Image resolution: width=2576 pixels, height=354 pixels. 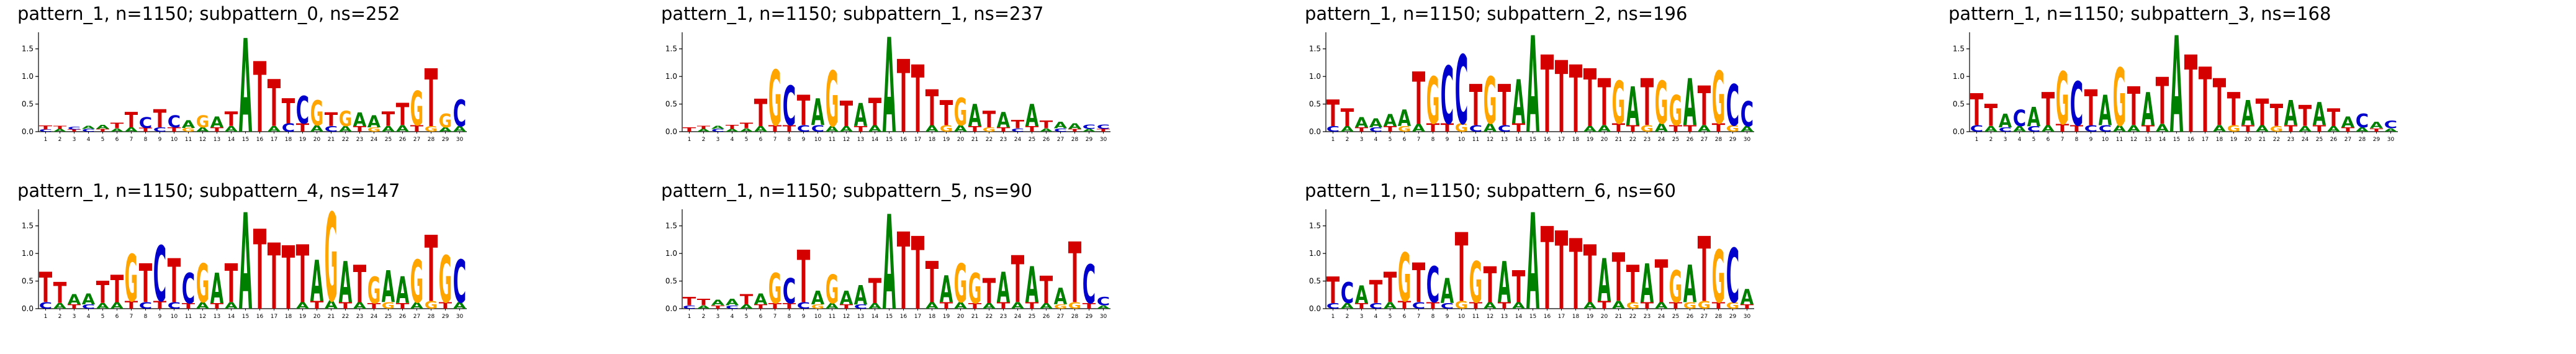 What do you see at coordinates (303, 140) in the screenshot?
I see `x-tick-label: 19` at bounding box center [303, 140].